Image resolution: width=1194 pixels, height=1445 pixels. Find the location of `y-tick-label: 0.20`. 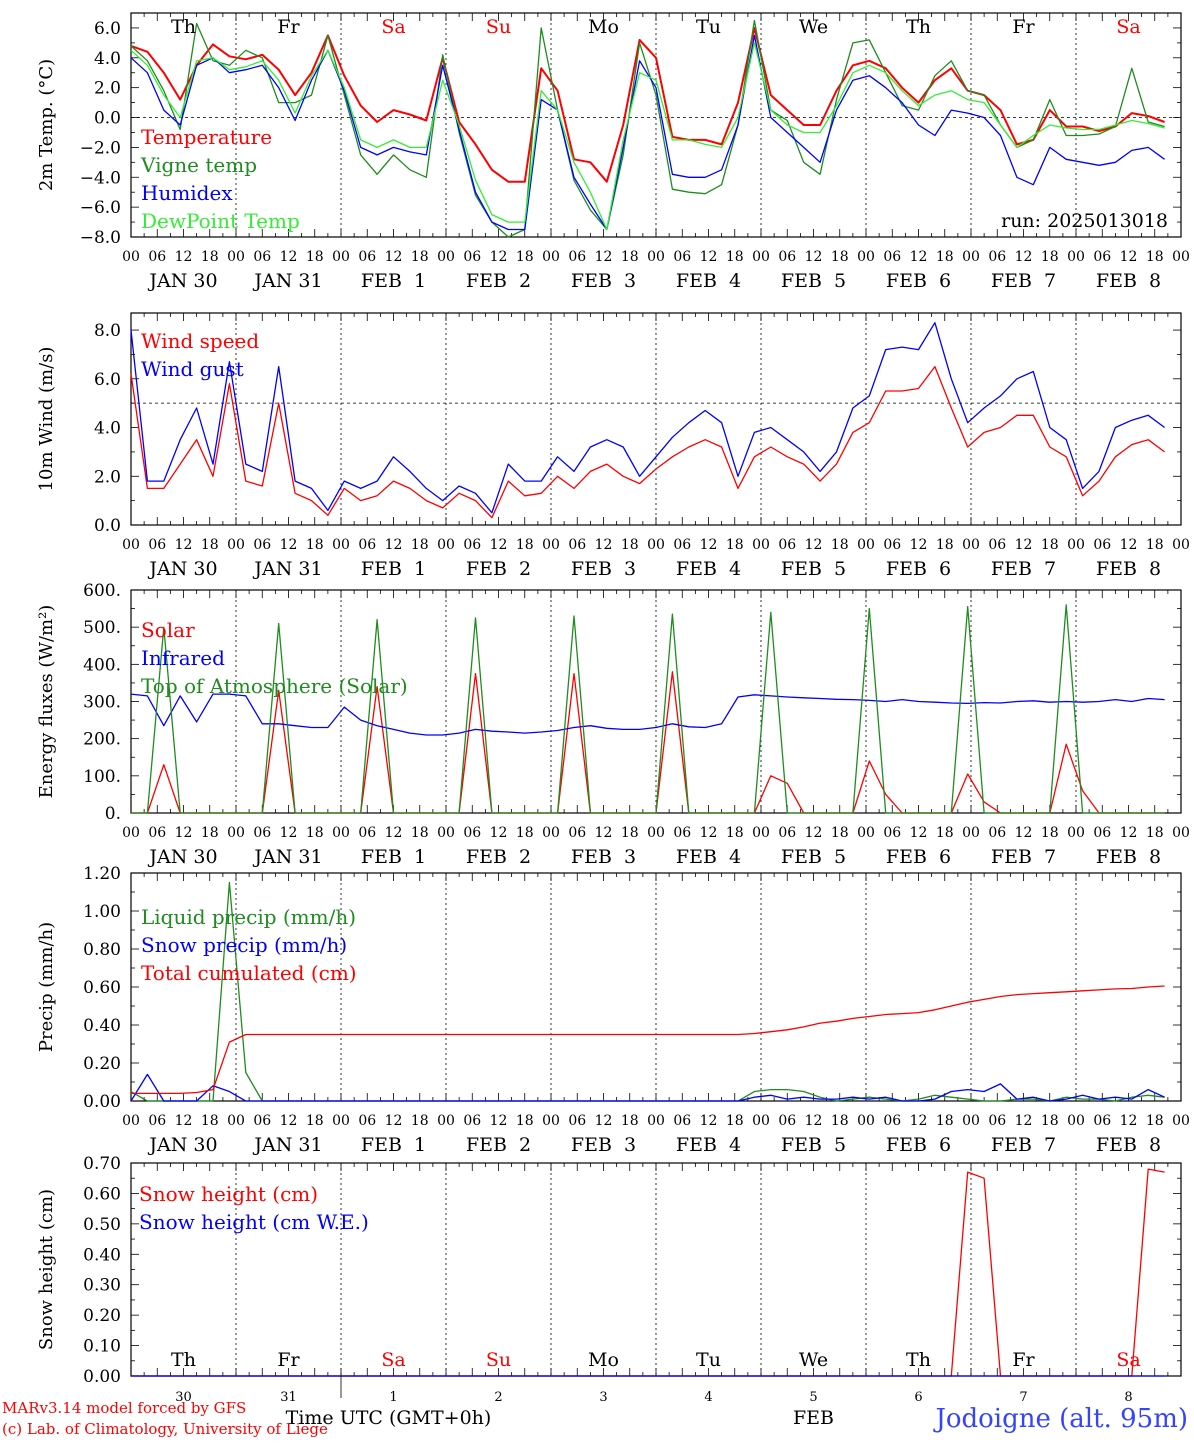

y-tick-label: 0.20 is located at coordinates (102, 1064).